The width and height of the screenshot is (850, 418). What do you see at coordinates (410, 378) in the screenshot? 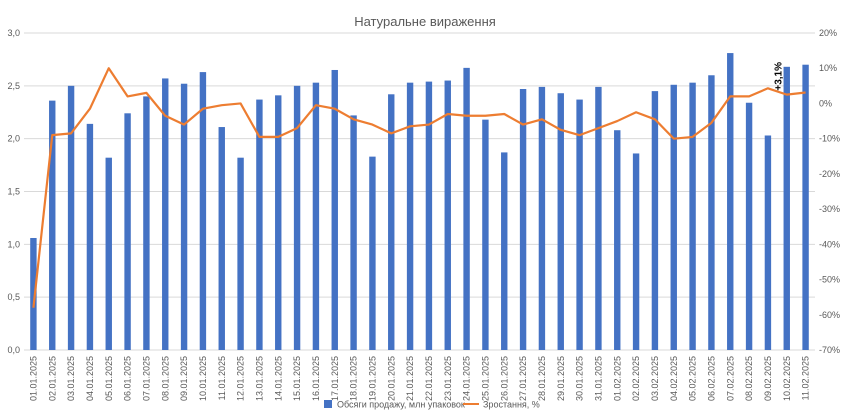
I see `x-tick-label: 21.01.2025` at bounding box center [410, 378].